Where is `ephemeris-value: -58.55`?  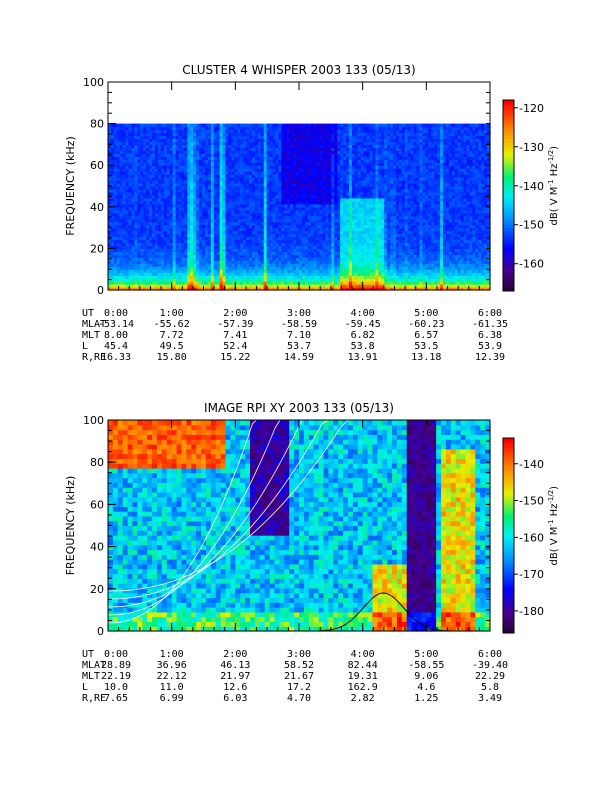
ephemeris-value: -58.55 is located at coordinates (426, 665).